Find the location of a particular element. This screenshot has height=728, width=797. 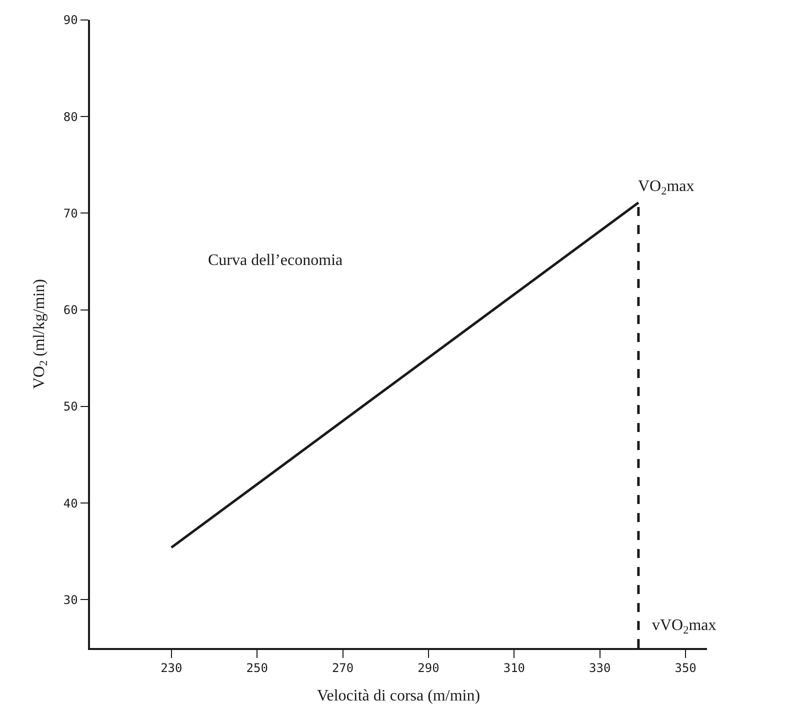

y-tick-label: 40 is located at coordinates (70, 503).